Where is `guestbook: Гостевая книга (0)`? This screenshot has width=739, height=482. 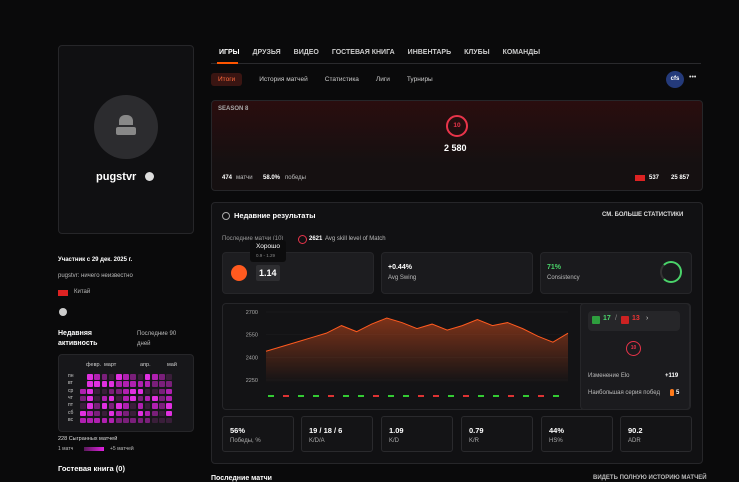 guestbook: Гостевая книга (0) is located at coordinates (91, 468).